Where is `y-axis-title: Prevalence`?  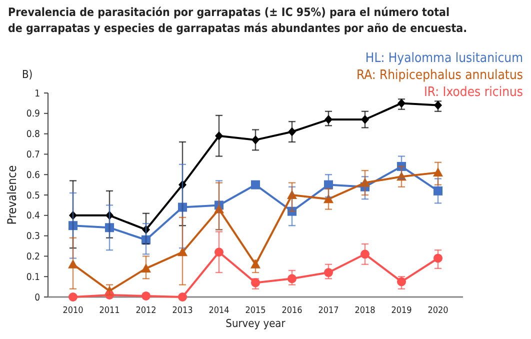 y-axis-title: Prevalence is located at coordinates (12, 195).